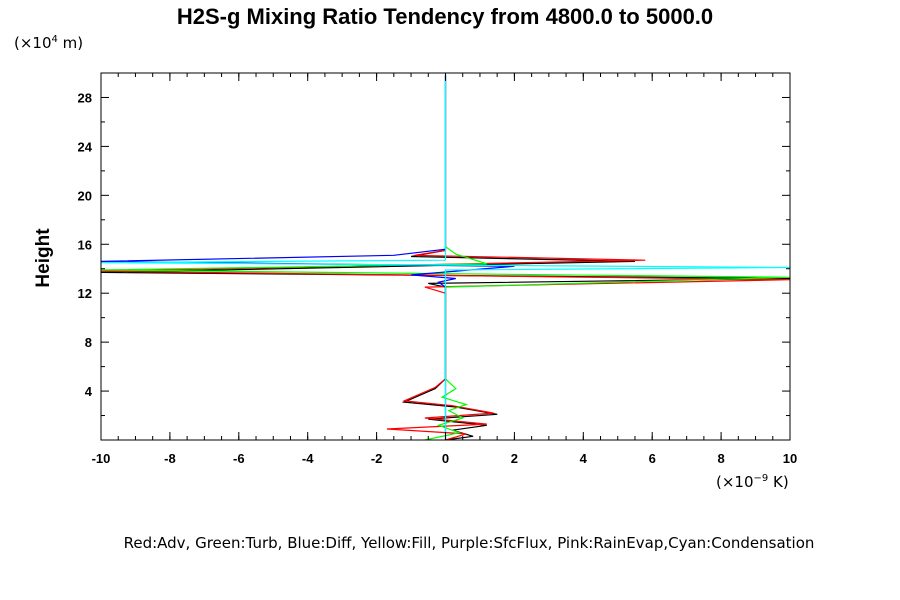 Image resolution: width=900 pixels, height=600 pixels. Describe the element at coordinates (308, 458) in the screenshot. I see `x-tick-label: -4` at that location.